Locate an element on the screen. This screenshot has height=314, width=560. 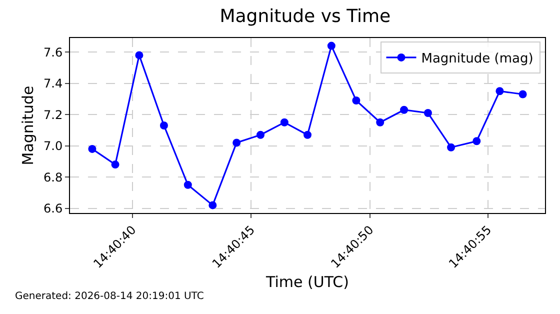
x-axis-title: Time (UTC) is located at coordinates (307, 281).